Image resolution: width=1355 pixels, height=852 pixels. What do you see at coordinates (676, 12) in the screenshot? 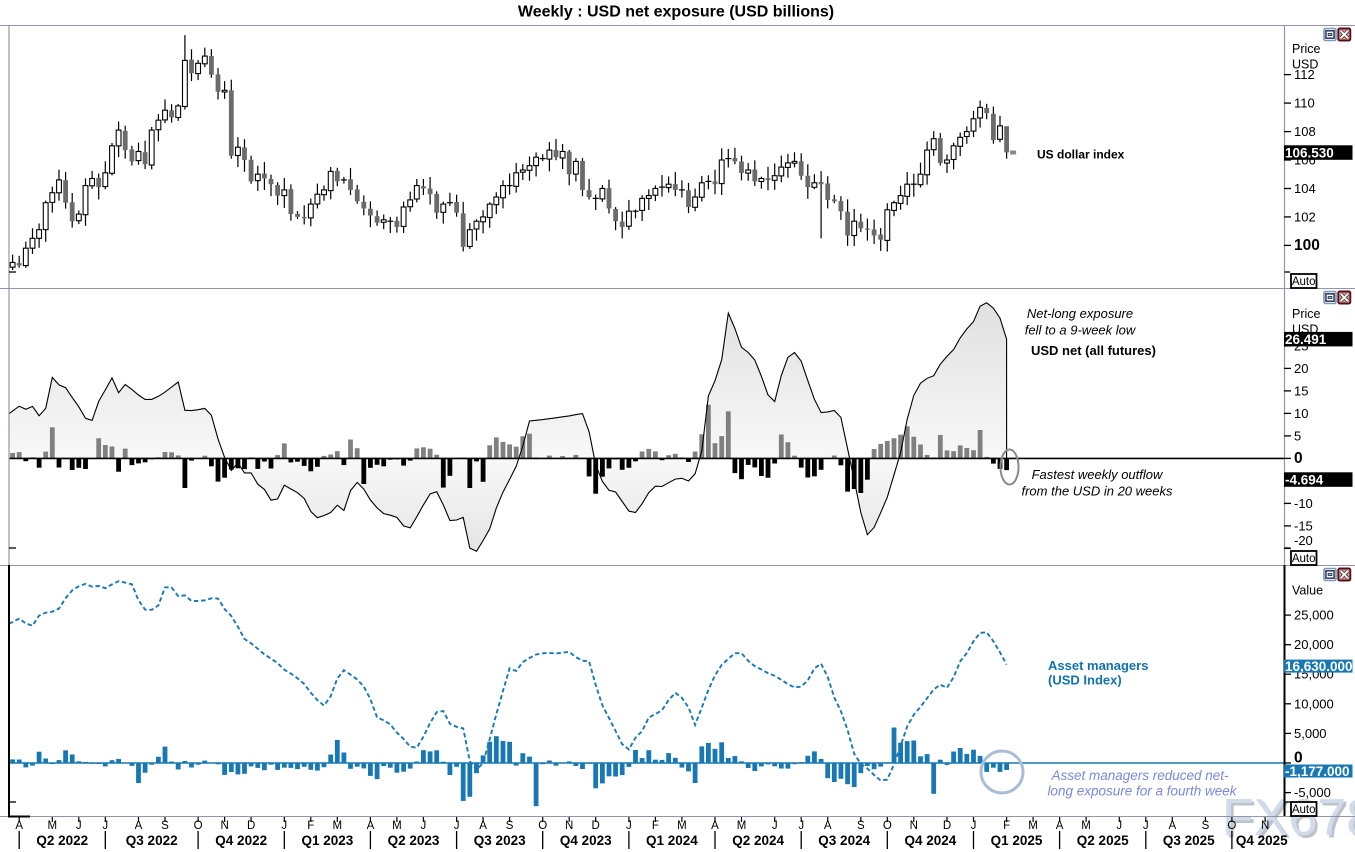
I see `svg-text:Weekly : USD net exposure (USD: Weekly : USD net exposure (USD billions)` at bounding box center [676, 12].